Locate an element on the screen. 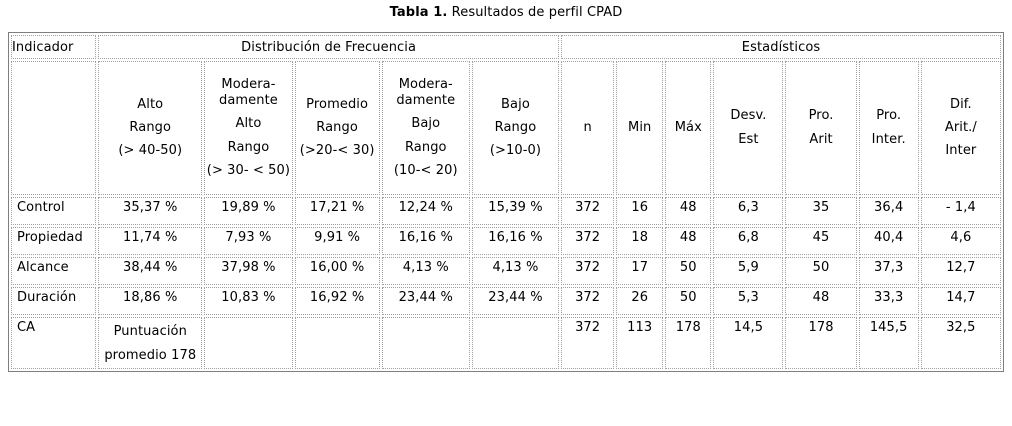 This screenshot has height=426, width=1012. header-pro-inter: Pro. Inter. is located at coordinates (888, 128).